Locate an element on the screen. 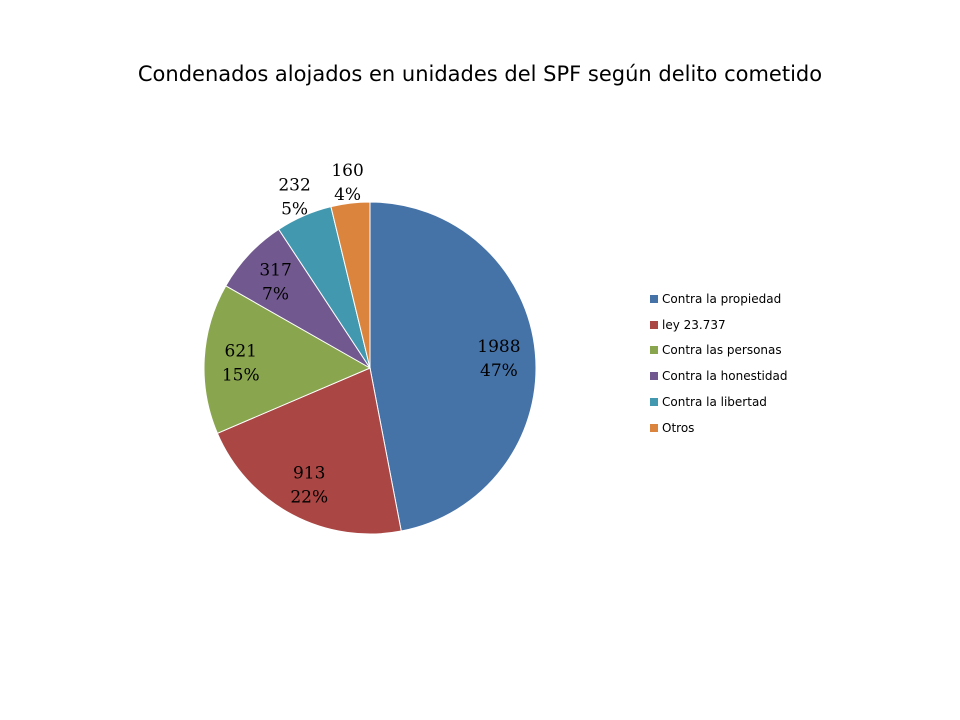  legend-item-ley-23-737: ley 23.737 is located at coordinates (718, 325).